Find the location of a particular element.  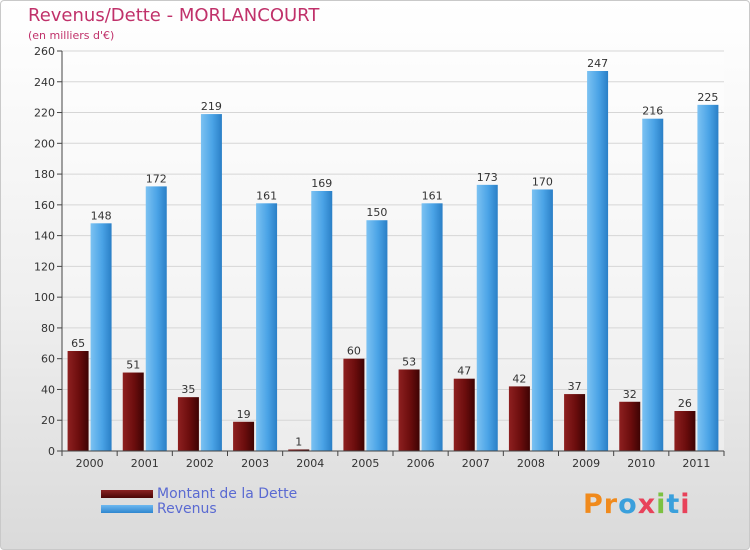

bar-dette-2003 is located at coordinates (244, 436).